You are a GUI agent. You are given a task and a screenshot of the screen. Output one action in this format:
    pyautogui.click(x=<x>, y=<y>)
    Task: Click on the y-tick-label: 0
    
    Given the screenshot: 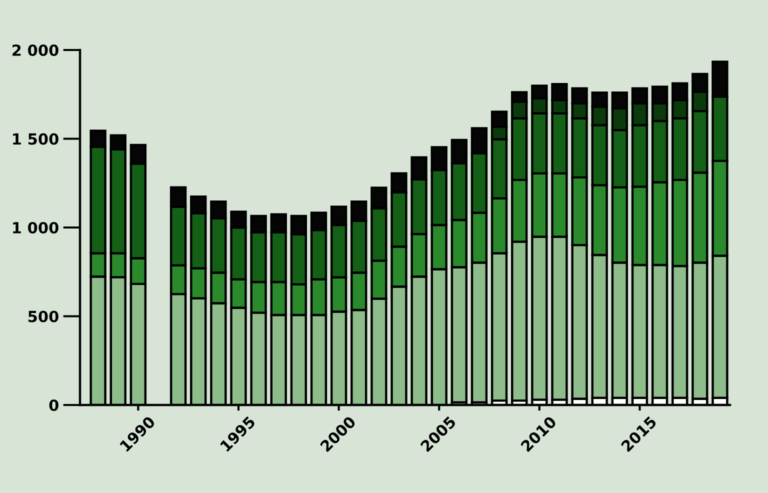 What is the action you would take?
    pyautogui.click(x=53, y=405)
    